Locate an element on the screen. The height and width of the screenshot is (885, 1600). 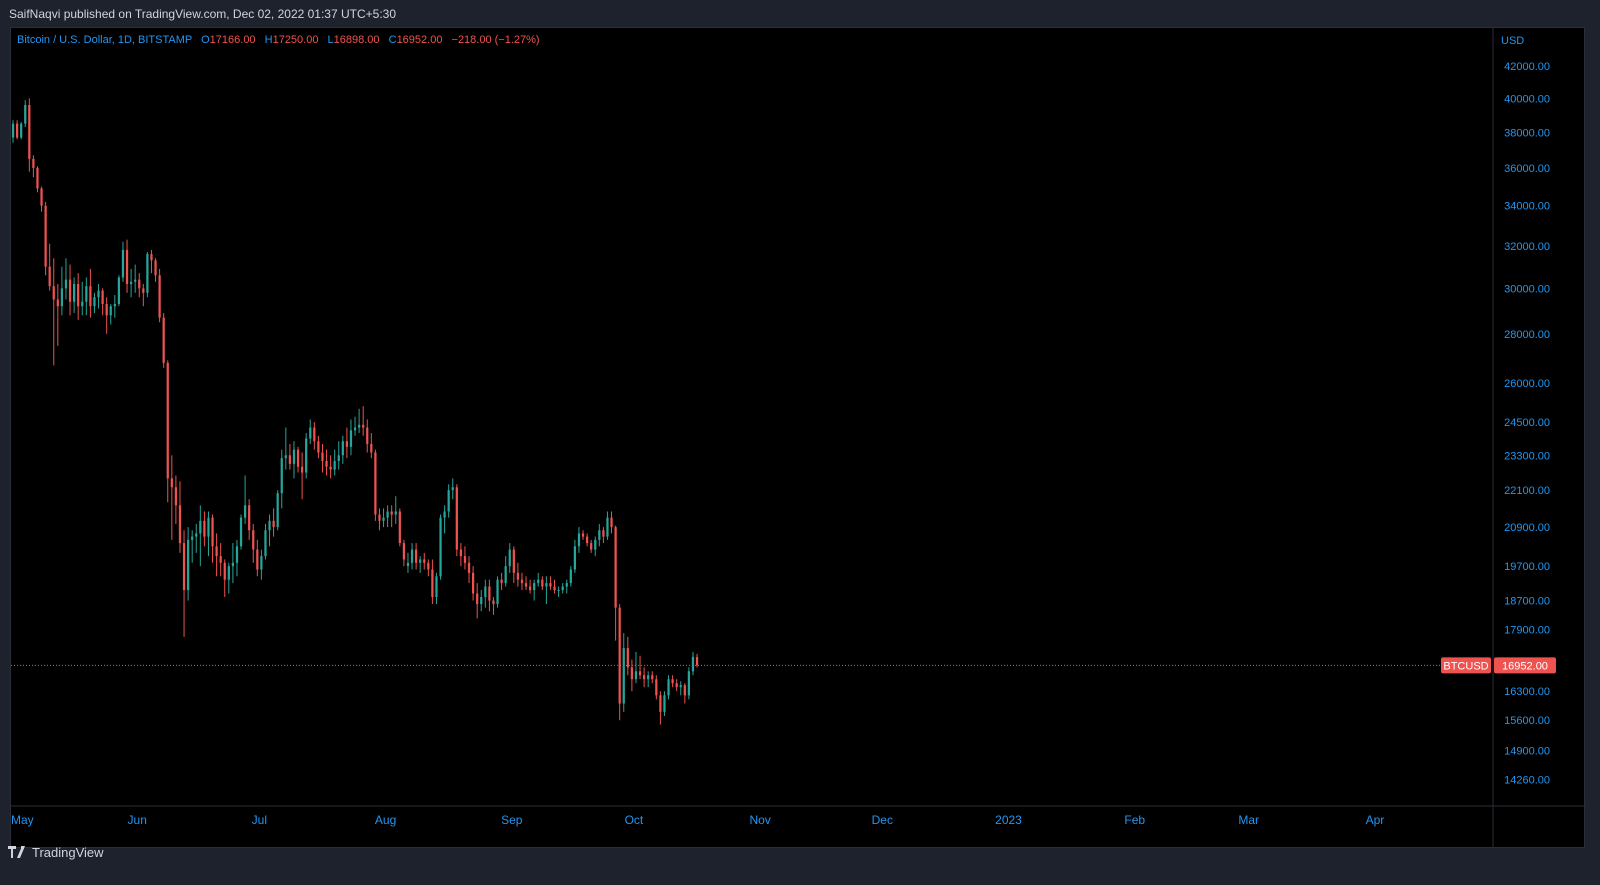
y-tick-label: 23300.00 is located at coordinates (1527, 456).